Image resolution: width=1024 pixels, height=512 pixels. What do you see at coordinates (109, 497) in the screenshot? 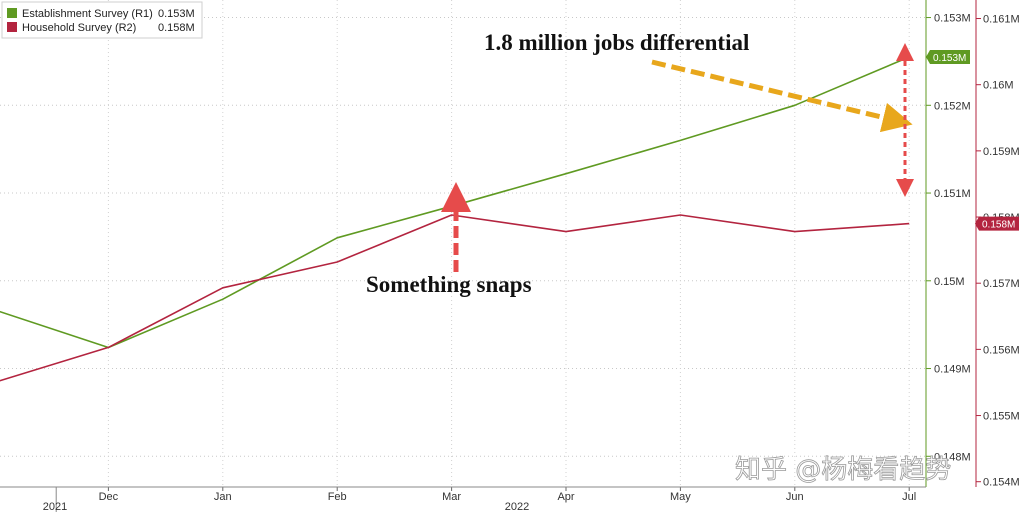
I see `x-axis-tick-label: Dec` at bounding box center [109, 497].